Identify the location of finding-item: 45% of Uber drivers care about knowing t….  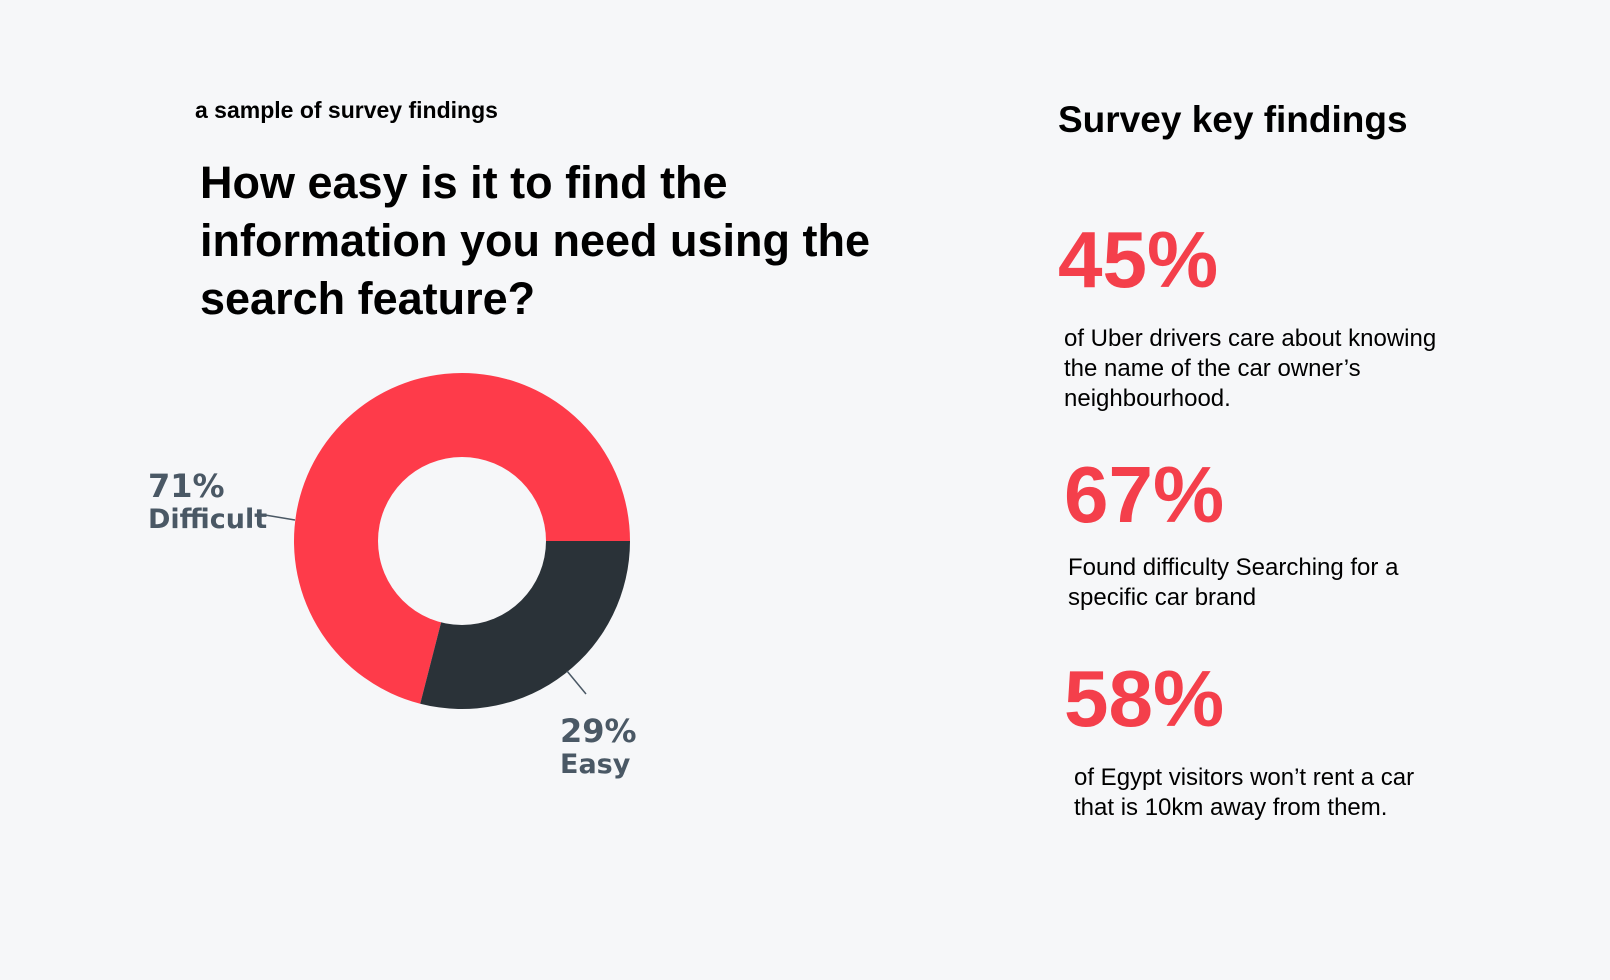
(1251, 316).